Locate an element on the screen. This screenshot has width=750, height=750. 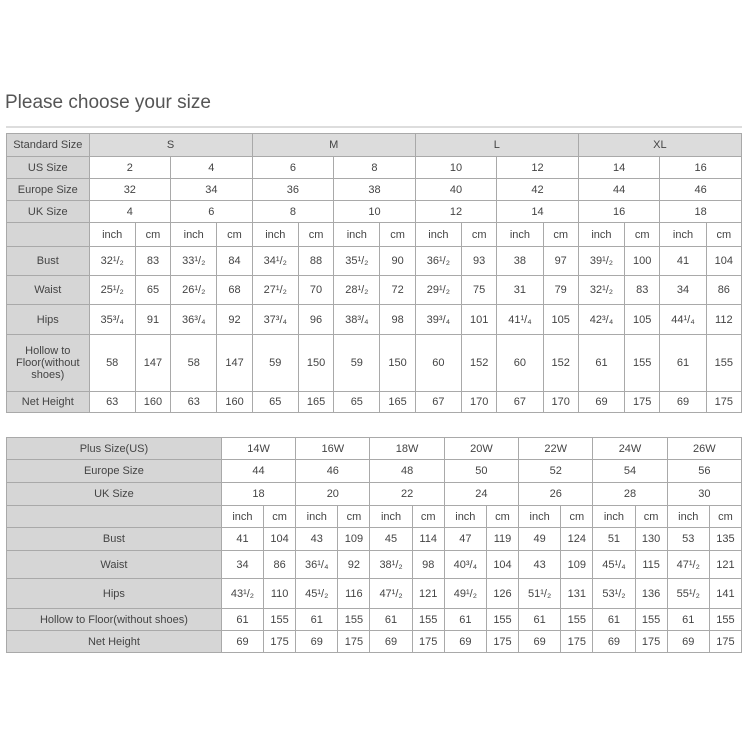
measurement-cell: 51¹/₂ is located at coordinates (540, 593).